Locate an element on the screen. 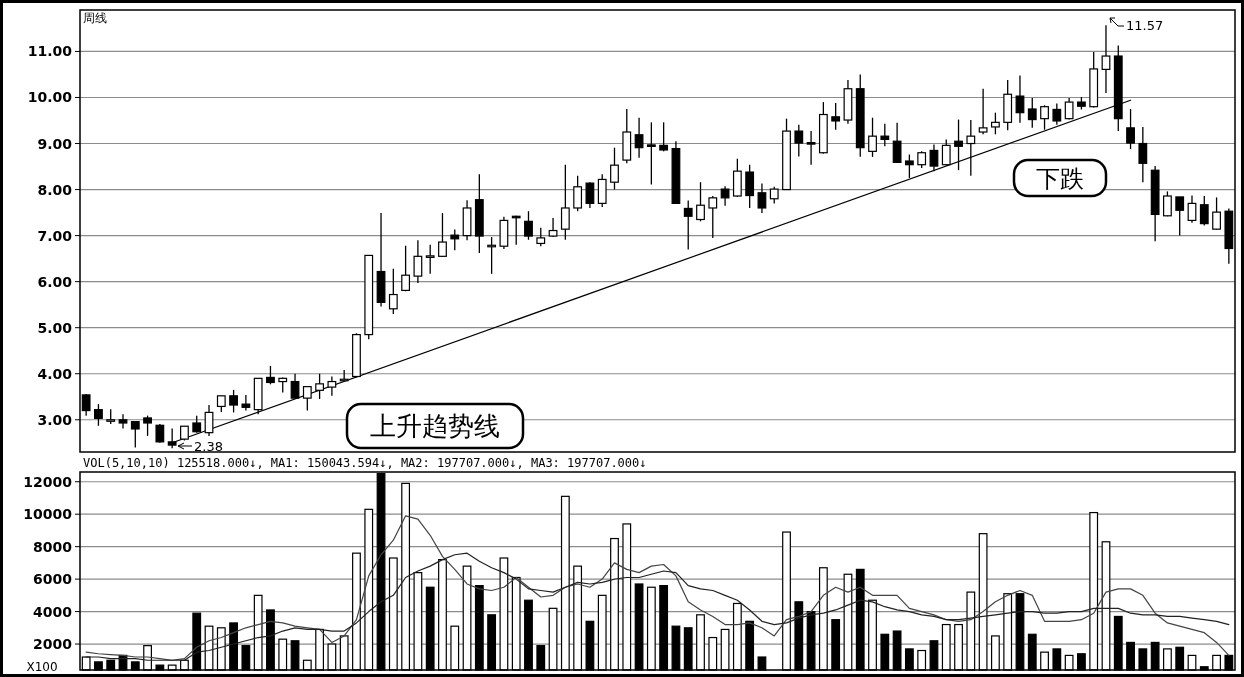  annotation: 下跌 is located at coordinates (1060, 178).